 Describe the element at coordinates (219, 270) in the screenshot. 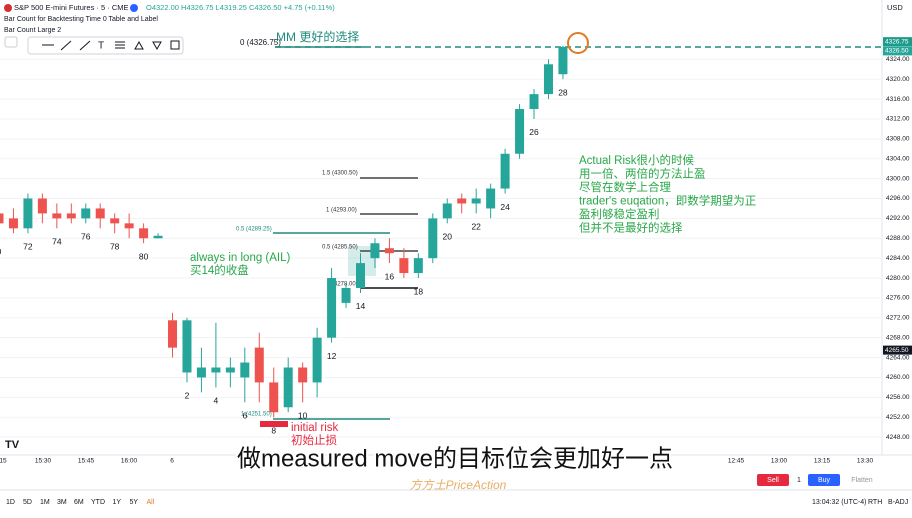

I see `annotation: 买14的收盘` at that location.